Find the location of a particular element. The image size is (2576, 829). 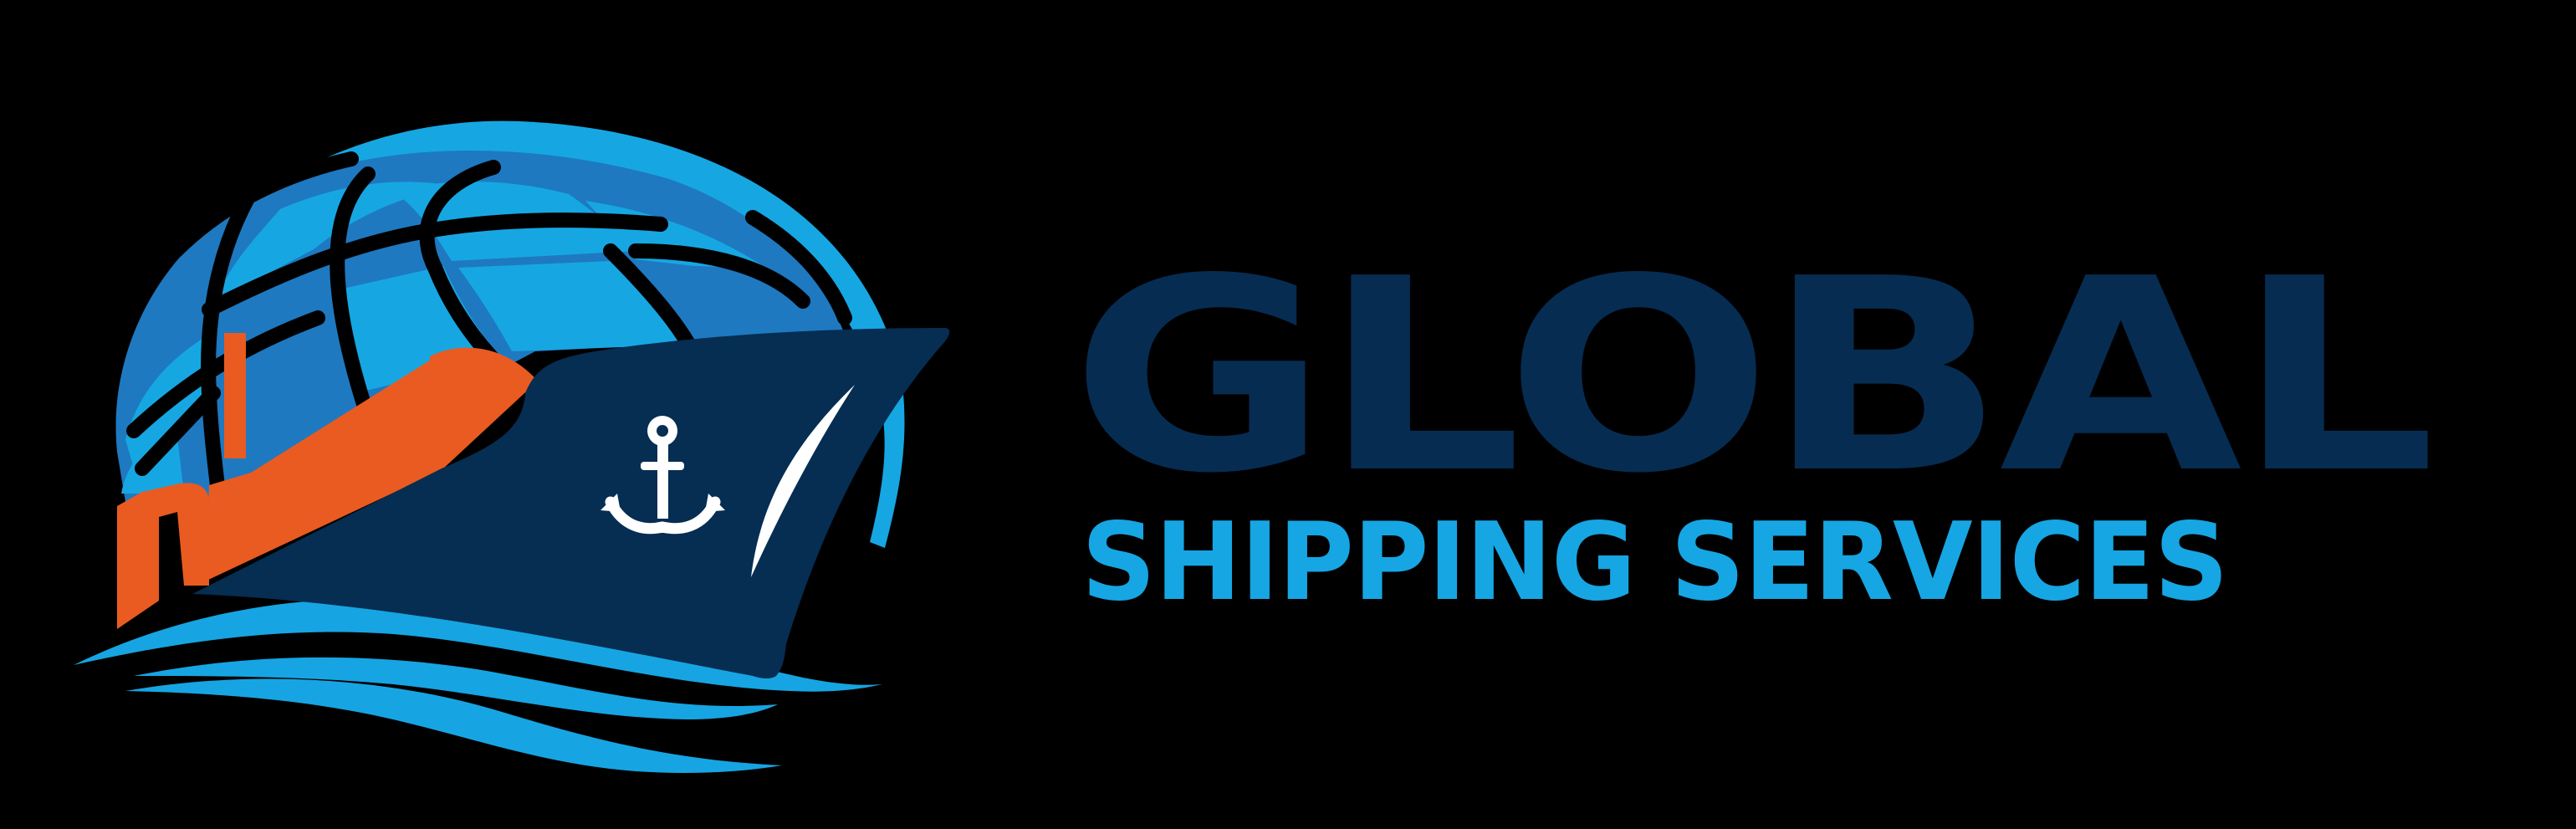

anchor-stock is located at coordinates (662, 466).